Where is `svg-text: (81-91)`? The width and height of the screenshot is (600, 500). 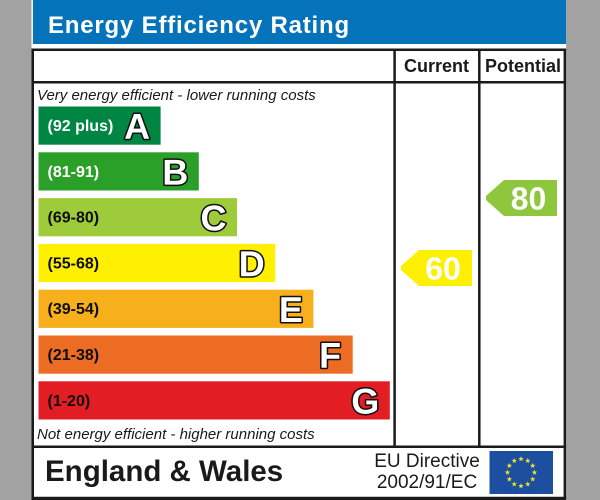 svg-text: (81-91) is located at coordinates (74, 172).